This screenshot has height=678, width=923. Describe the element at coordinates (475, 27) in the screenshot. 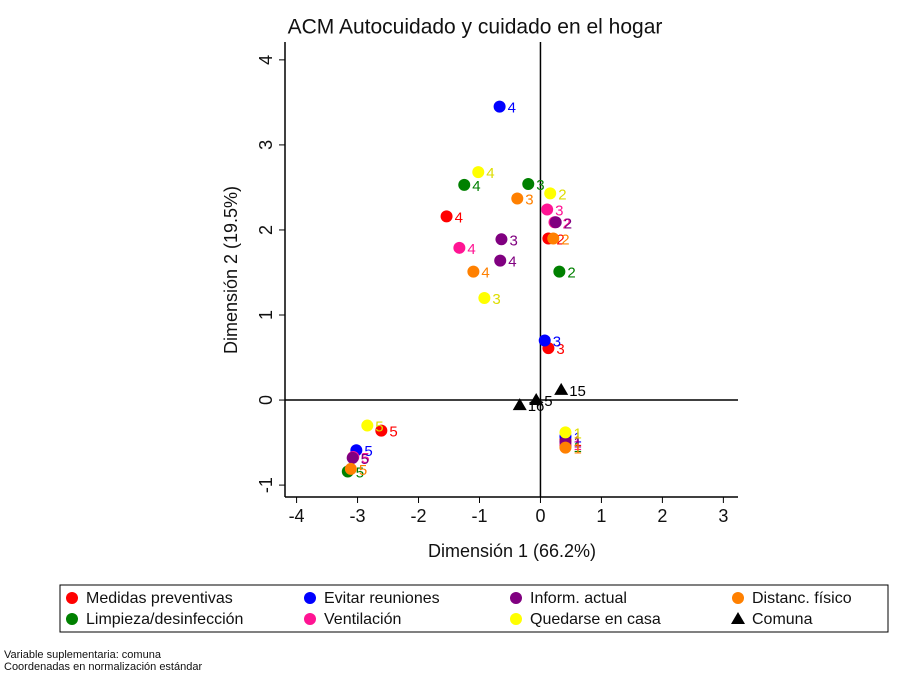

I see `chart-title: ACM Autocuidado y cuidado en el hogar` at that location.